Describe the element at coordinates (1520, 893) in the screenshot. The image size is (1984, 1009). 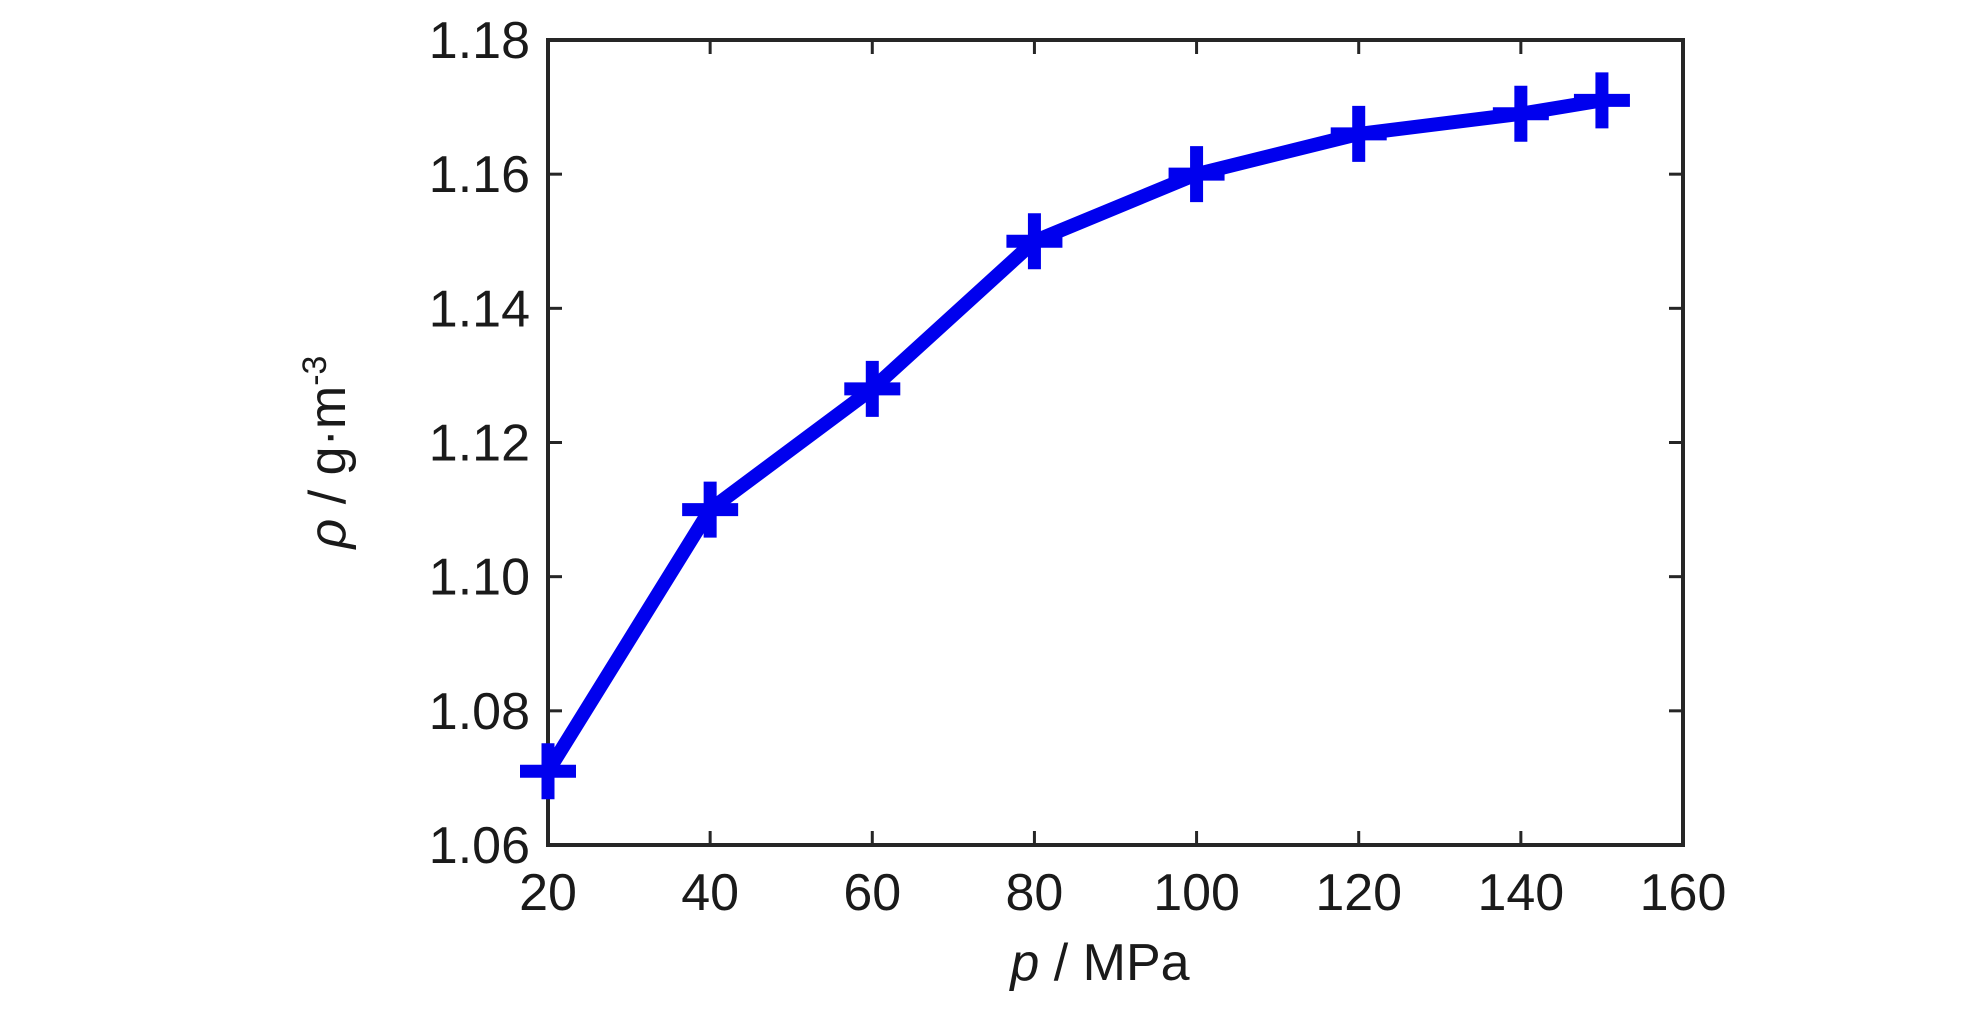
I see `x-tick-label: 140` at that location.